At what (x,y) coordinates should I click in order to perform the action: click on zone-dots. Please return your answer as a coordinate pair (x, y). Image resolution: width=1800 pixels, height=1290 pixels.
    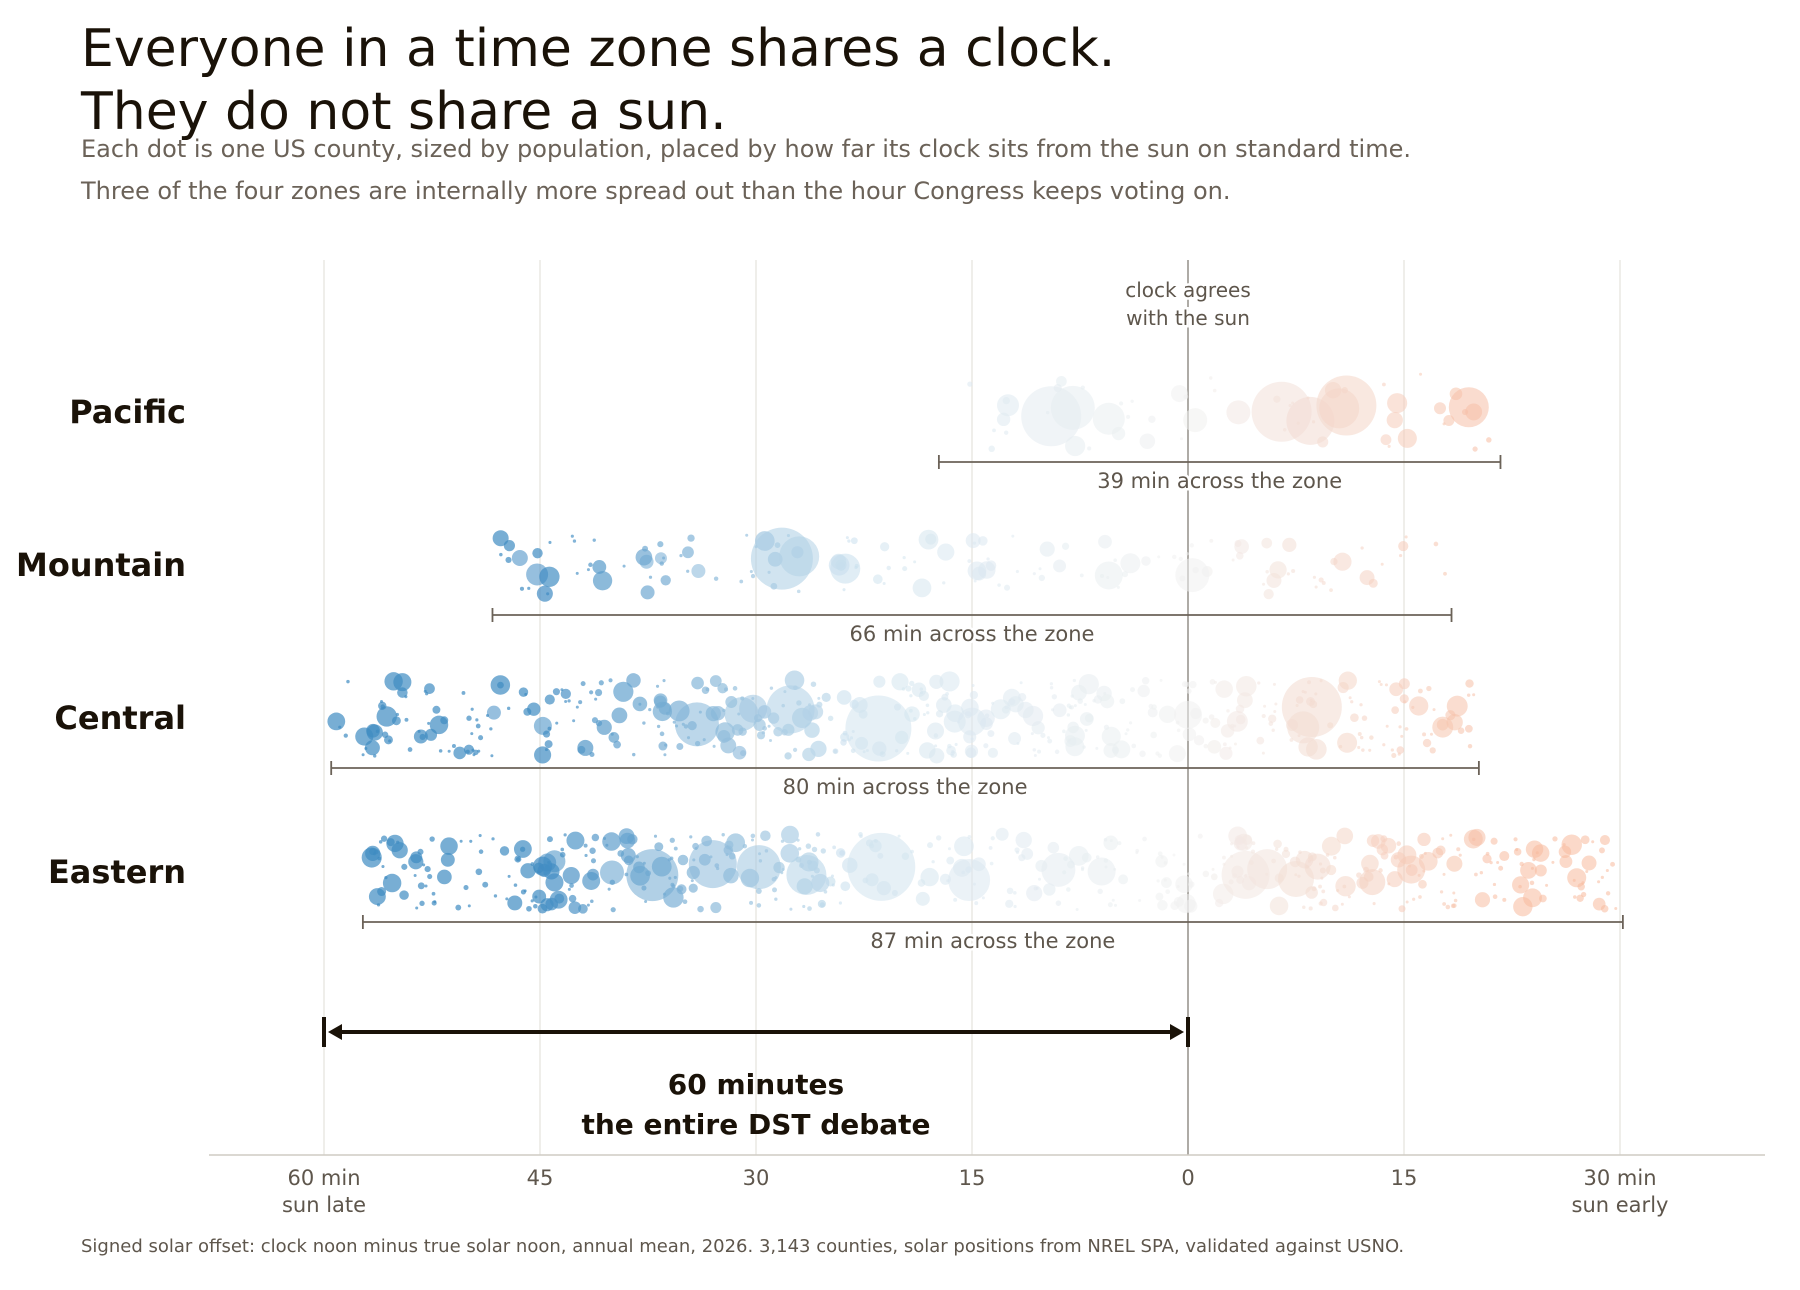
    Looking at the image, I should click on (969, 564).